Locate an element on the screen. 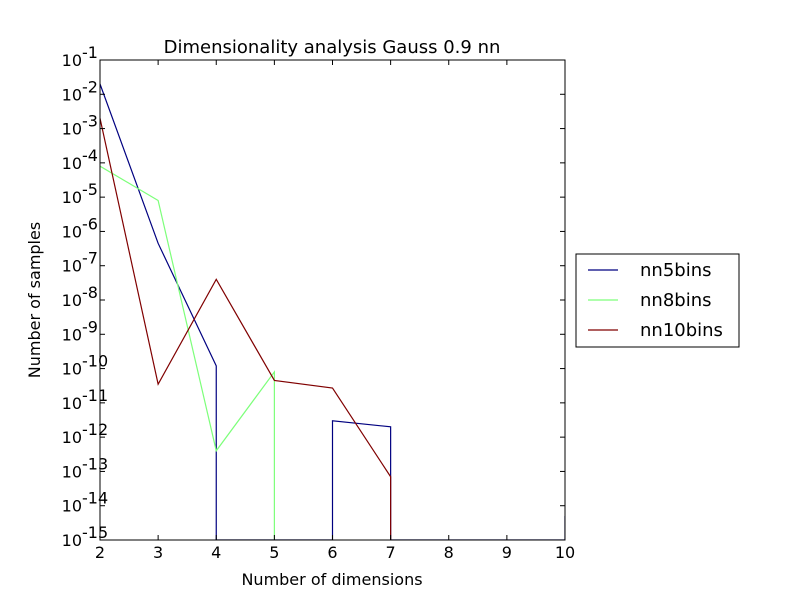  y-tick-exponent: -10 is located at coordinates (95, 361).